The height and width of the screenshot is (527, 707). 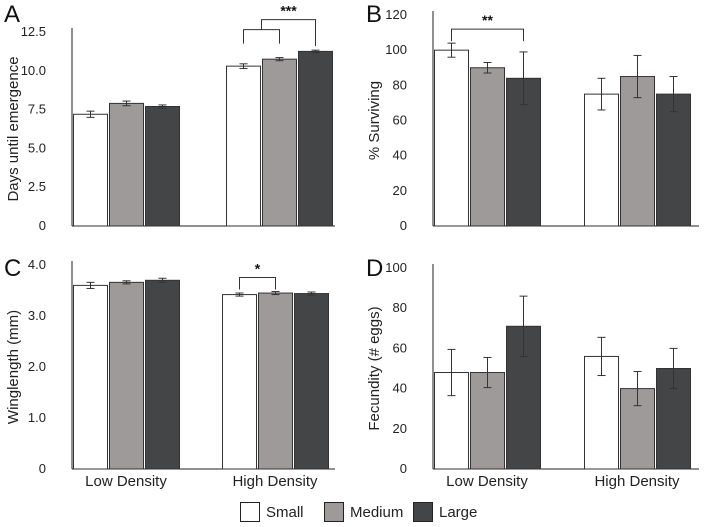 I want to click on error-bar-d-1-medium, so click(x=637, y=389).